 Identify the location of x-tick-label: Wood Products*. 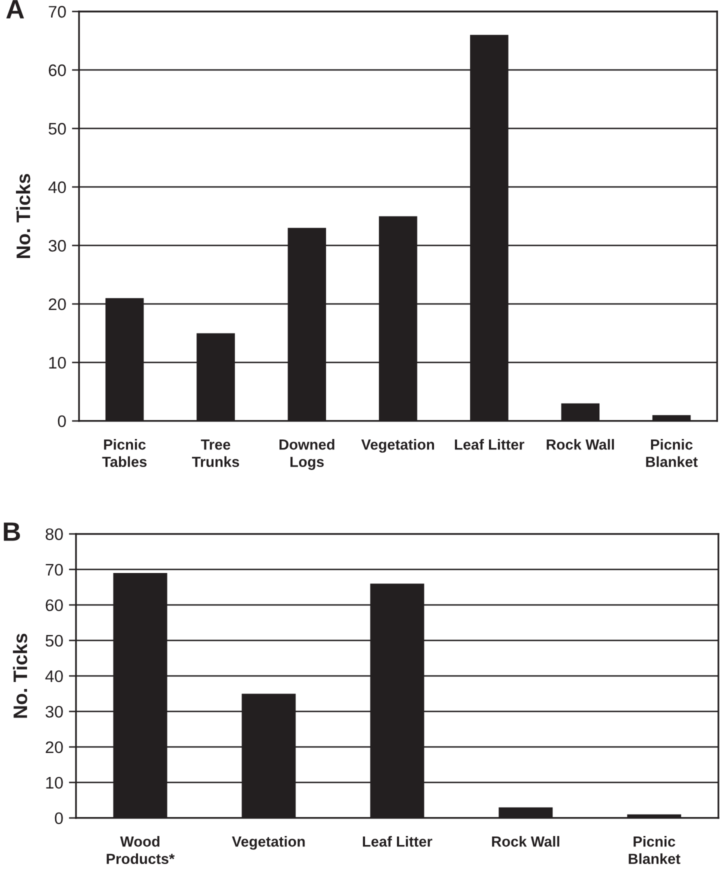
(140, 850).